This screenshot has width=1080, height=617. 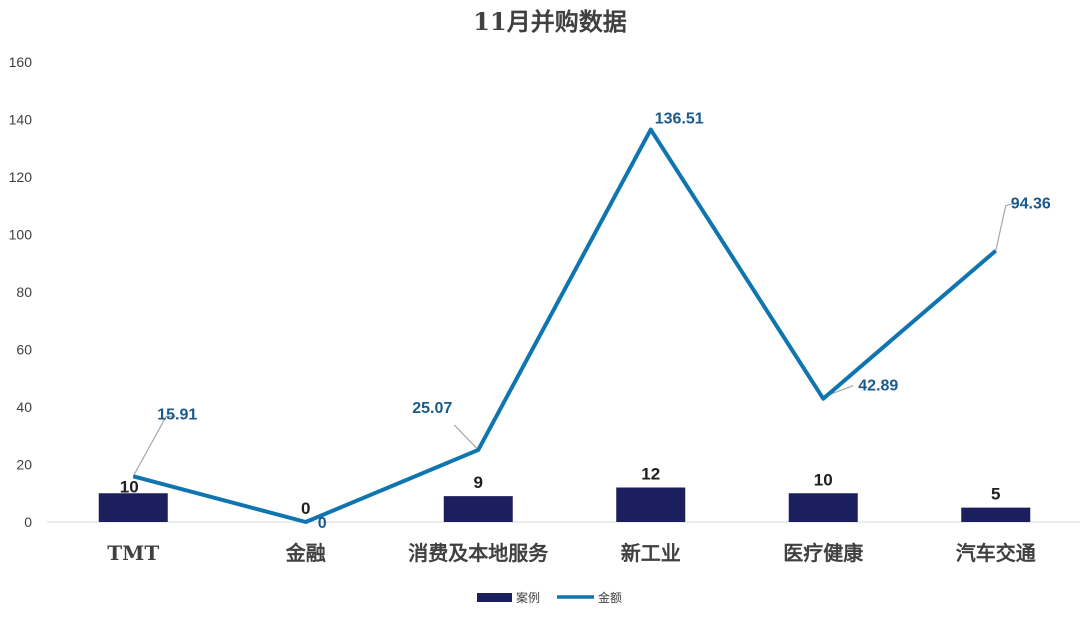 What do you see at coordinates (432, 408) in the screenshot?
I see `line-data-label: 25.07` at bounding box center [432, 408].